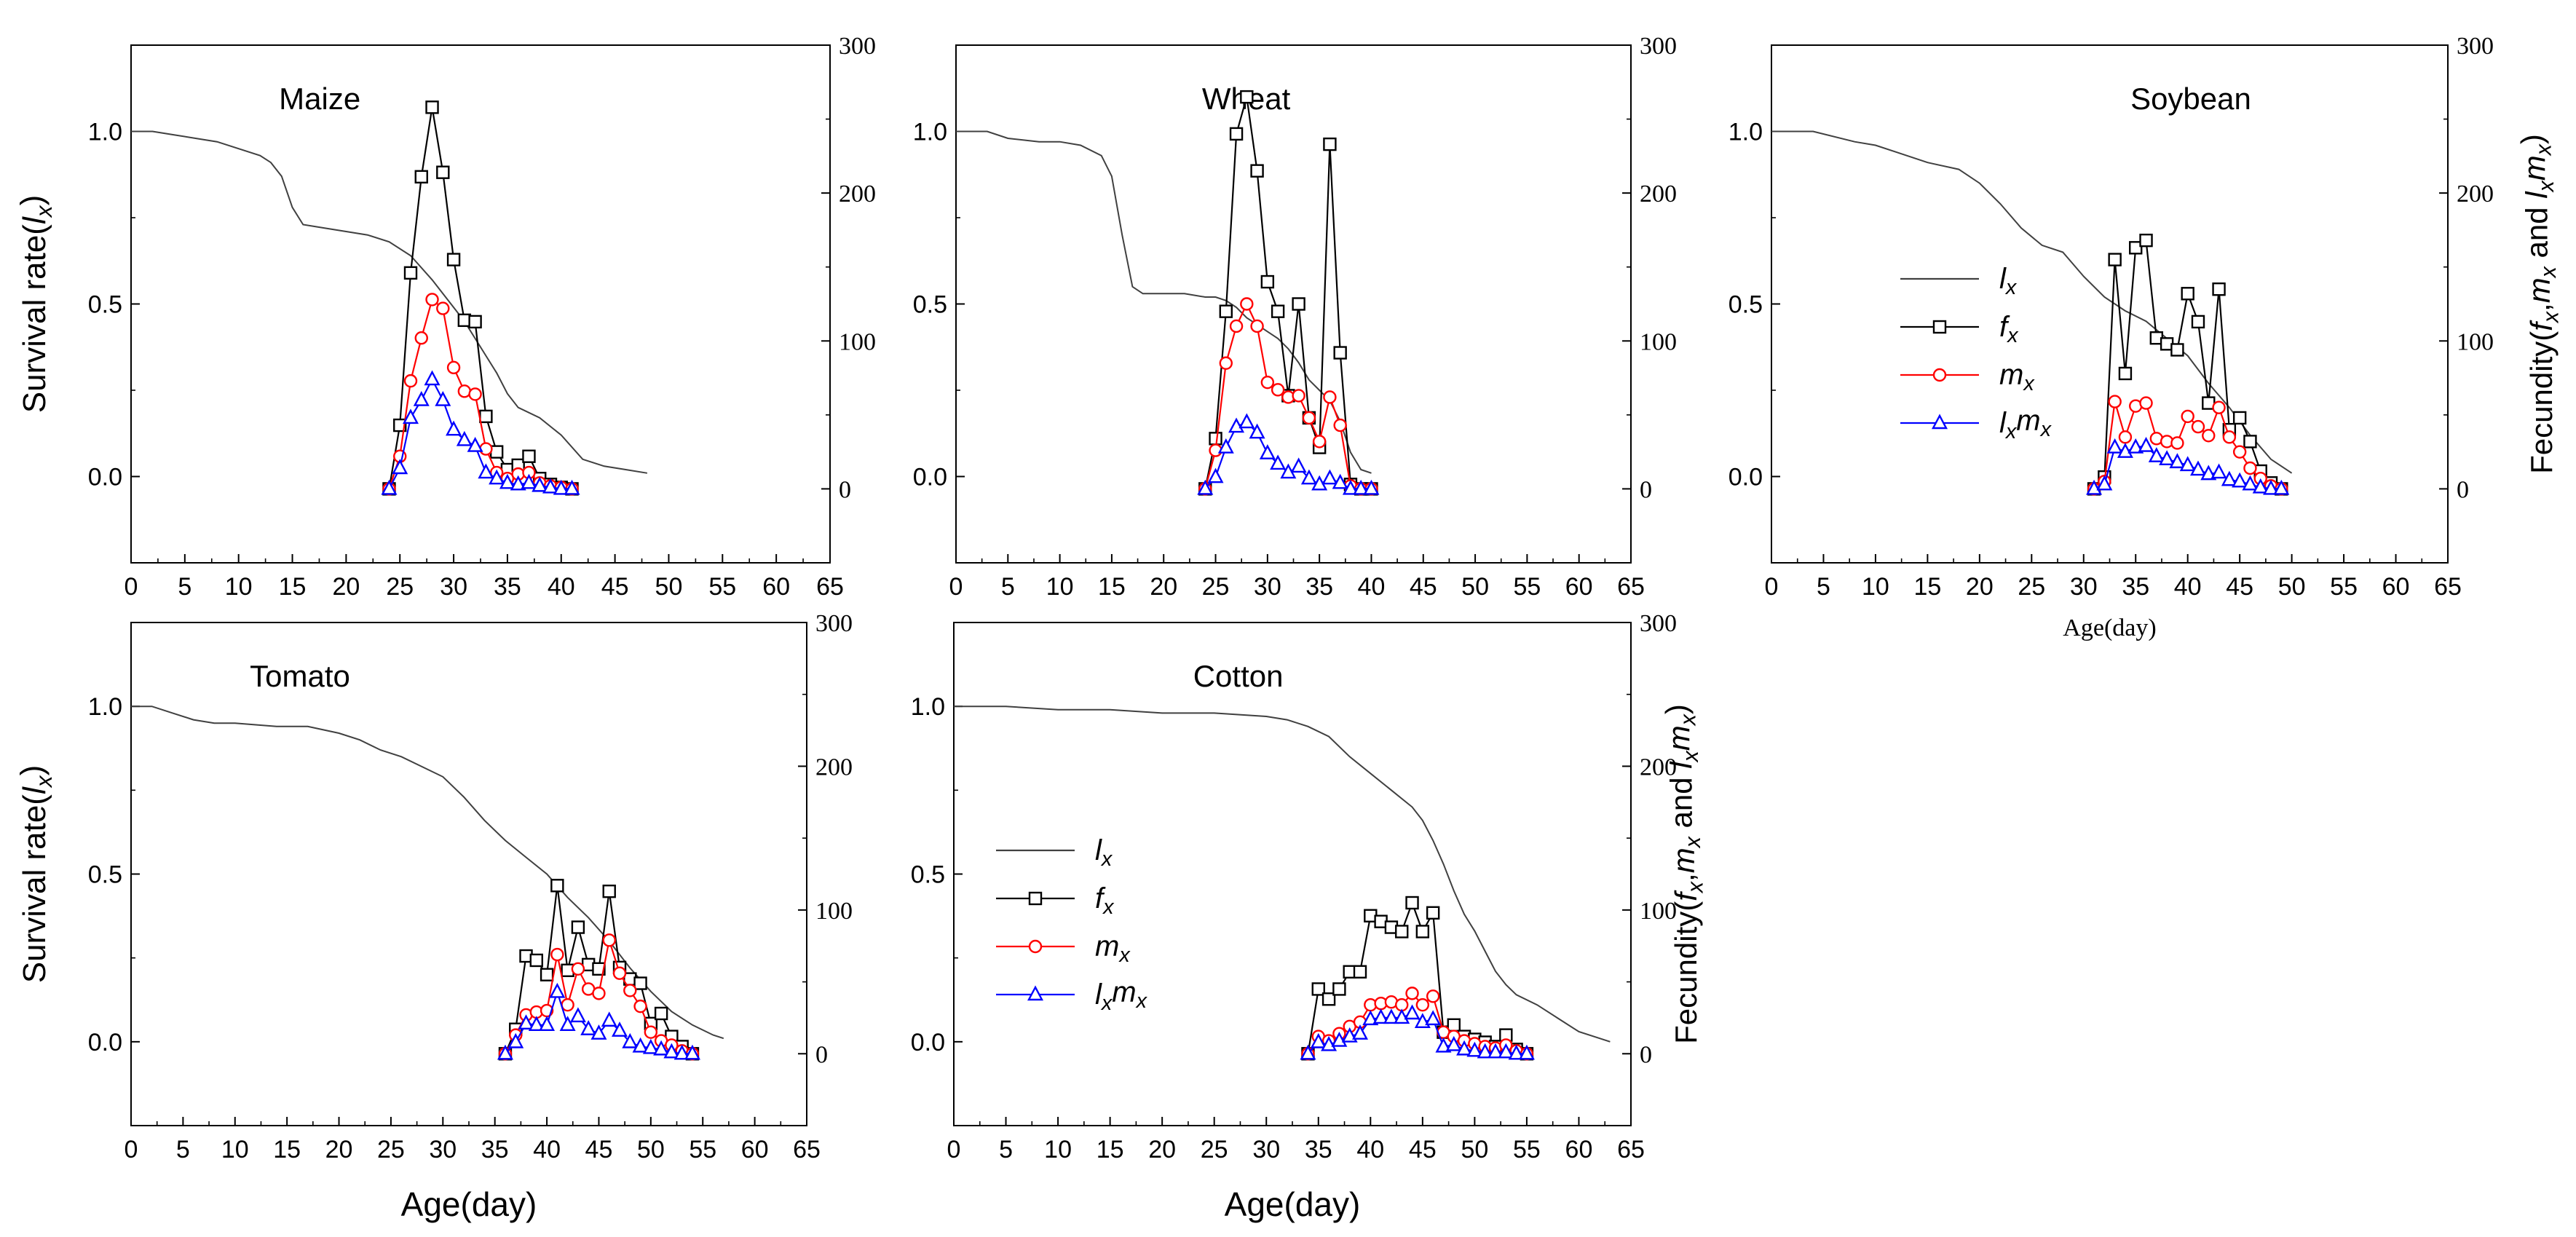 This screenshot has height=1237, width=2576. Describe the element at coordinates (1216, 587) in the screenshot. I see `x-tick-label: 25` at that location.